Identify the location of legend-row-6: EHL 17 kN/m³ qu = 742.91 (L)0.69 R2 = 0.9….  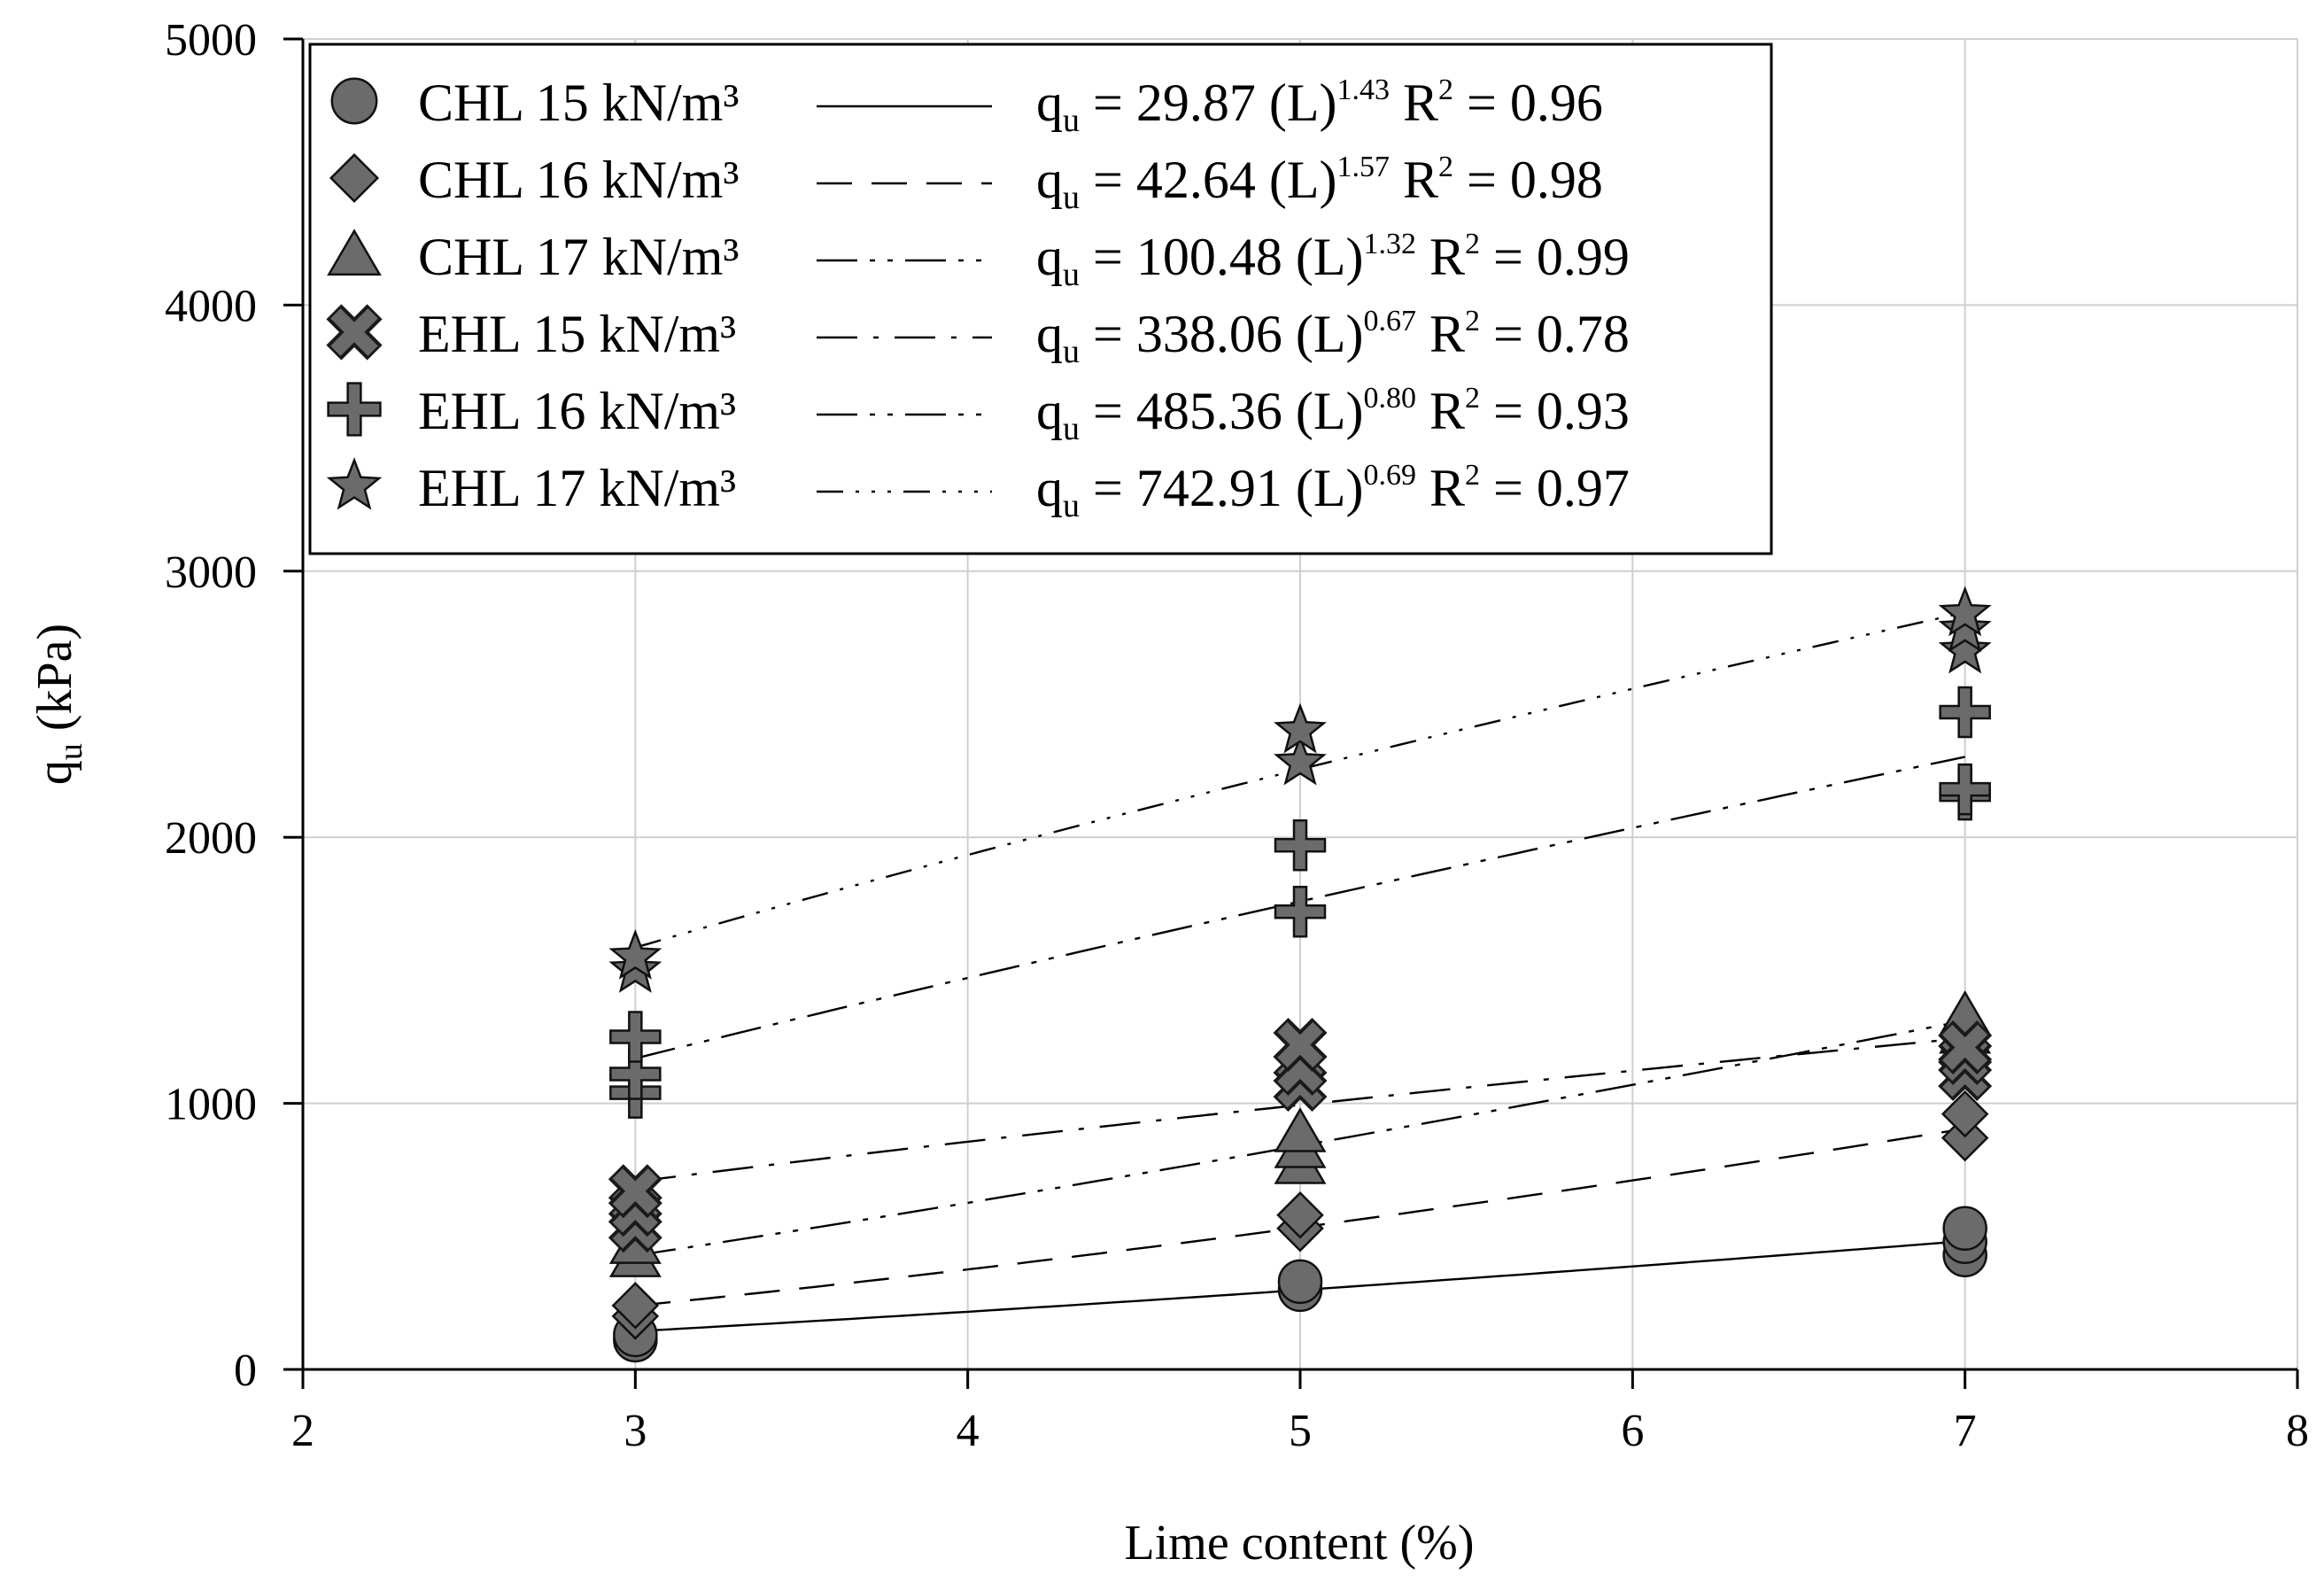
(978, 490).